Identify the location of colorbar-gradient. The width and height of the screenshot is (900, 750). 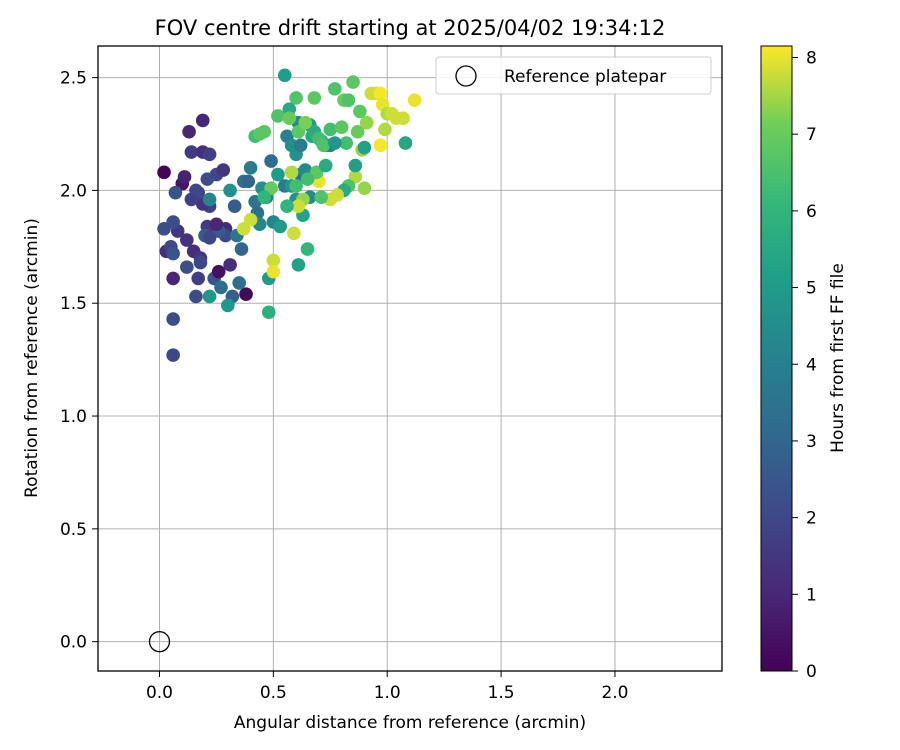
(776, 358).